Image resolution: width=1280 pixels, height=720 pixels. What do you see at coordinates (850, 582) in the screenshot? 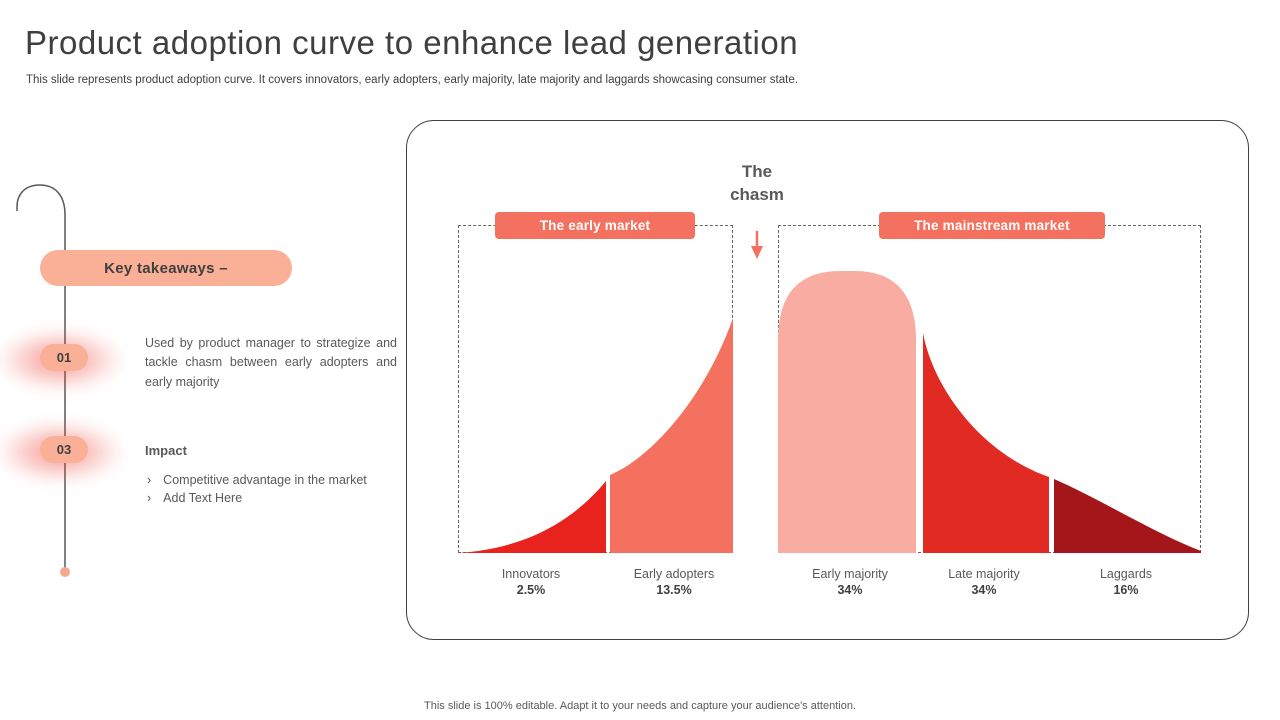
I see `category-label-early-majority: Early majority 34%` at bounding box center [850, 582].